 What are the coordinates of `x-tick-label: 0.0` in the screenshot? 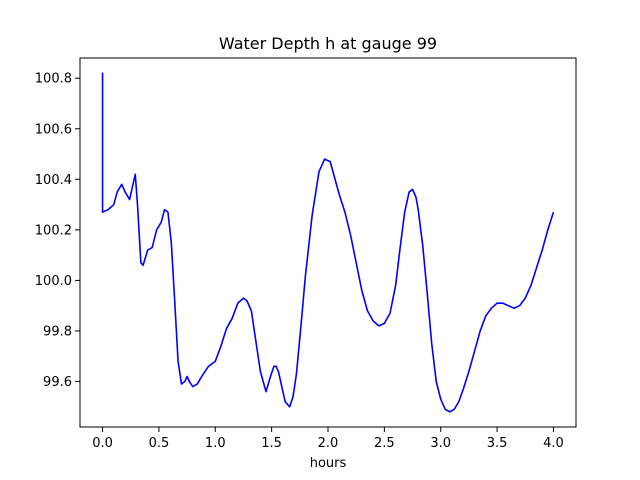 It's located at (102, 443).